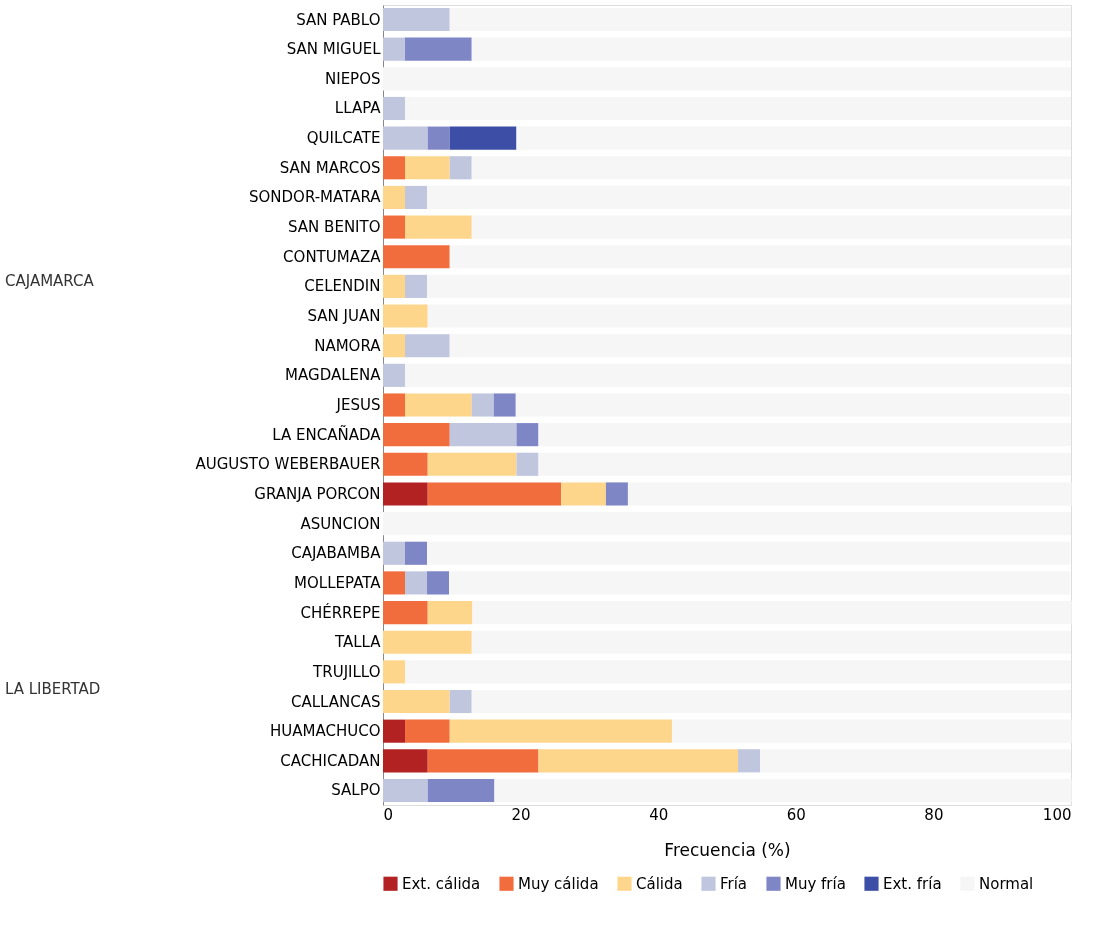 The height and width of the screenshot is (949, 1111). I want to click on text: LA LIBERTAD, so click(53, 689).